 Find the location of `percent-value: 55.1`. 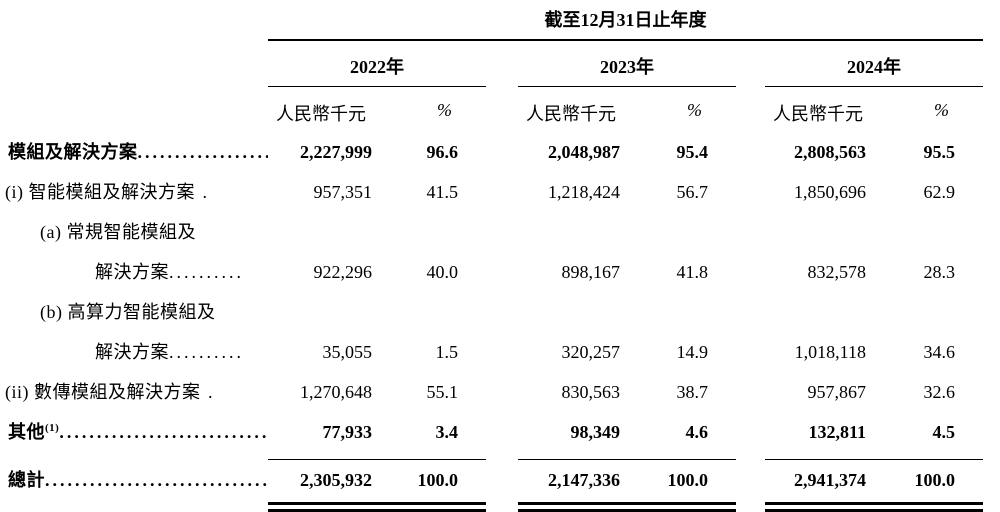

percent-value: 55.1 is located at coordinates (442, 392).